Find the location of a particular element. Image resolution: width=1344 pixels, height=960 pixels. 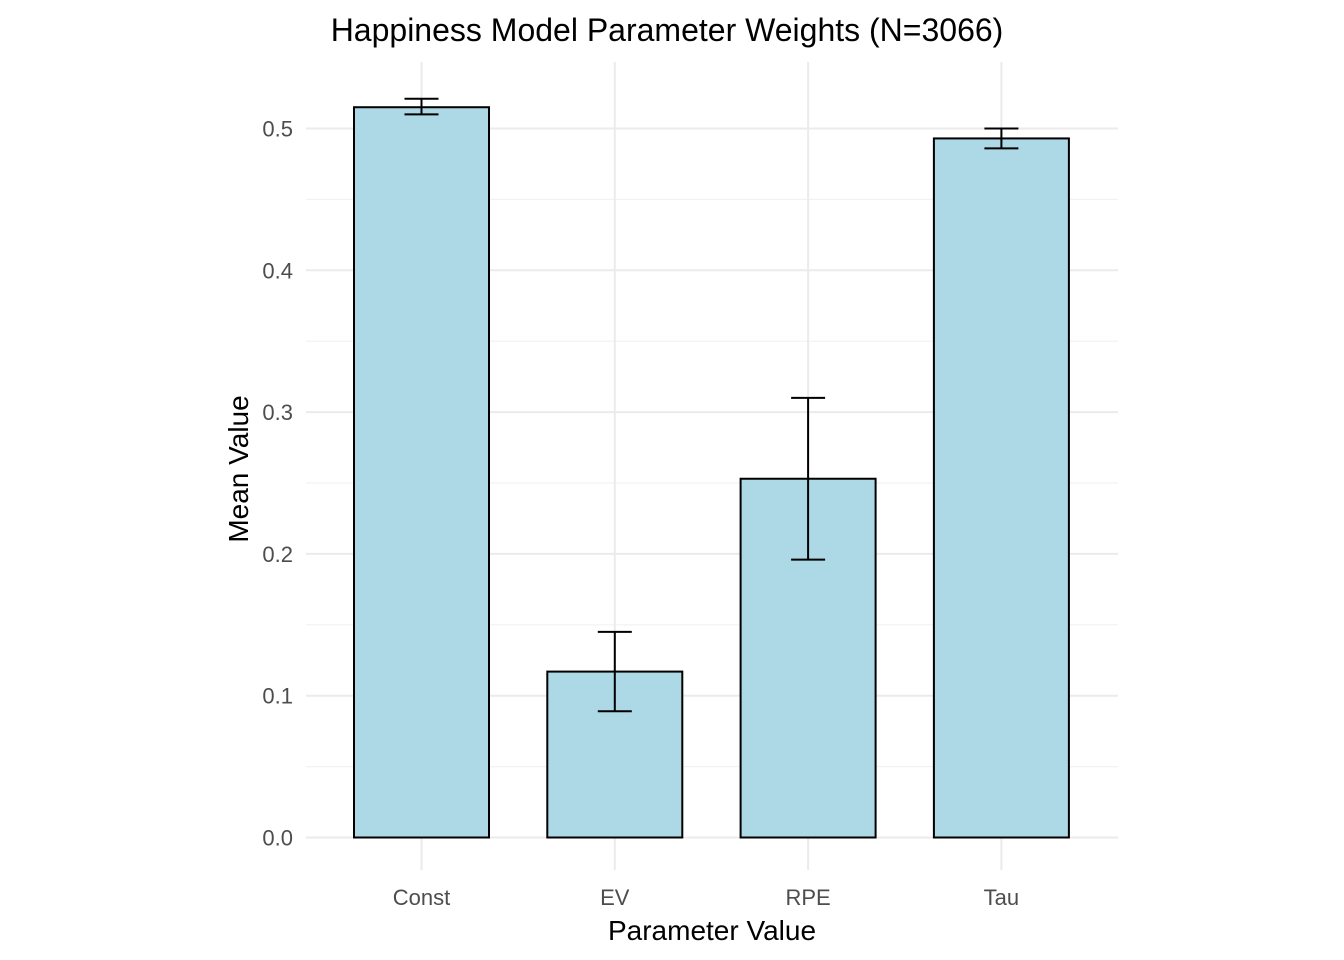

y-axis-title: Mean Value is located at coordinates (238, 468).